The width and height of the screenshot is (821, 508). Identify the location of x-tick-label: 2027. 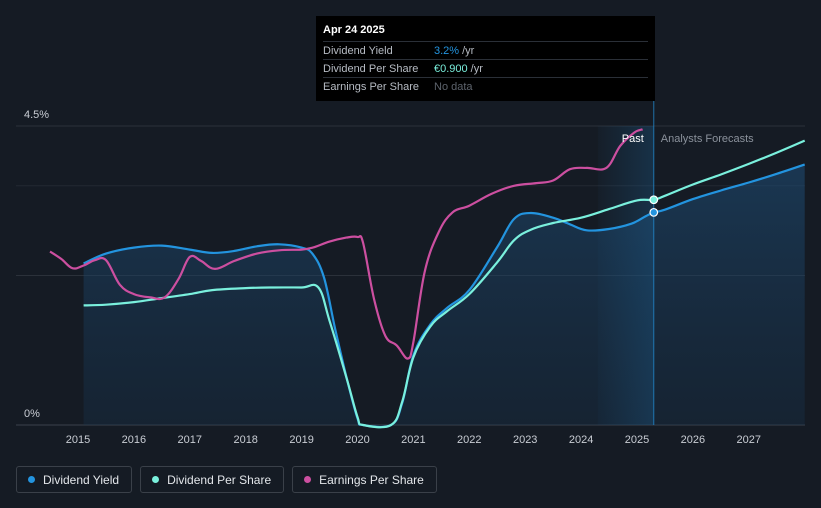
(749, 440).